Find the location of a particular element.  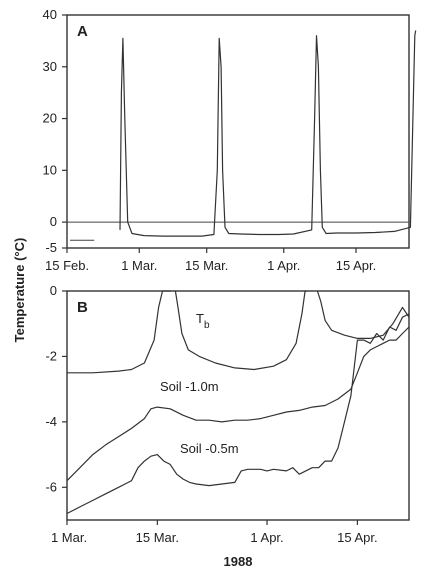

panel-a-y-tick-label: 20 is located at coordinates (50, 118).